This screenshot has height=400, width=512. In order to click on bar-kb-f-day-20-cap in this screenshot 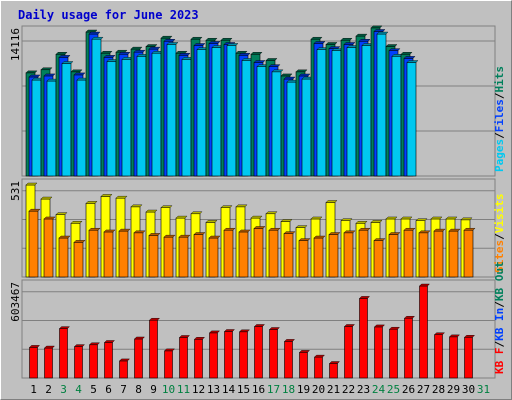, I will do `click(319, 356)`.